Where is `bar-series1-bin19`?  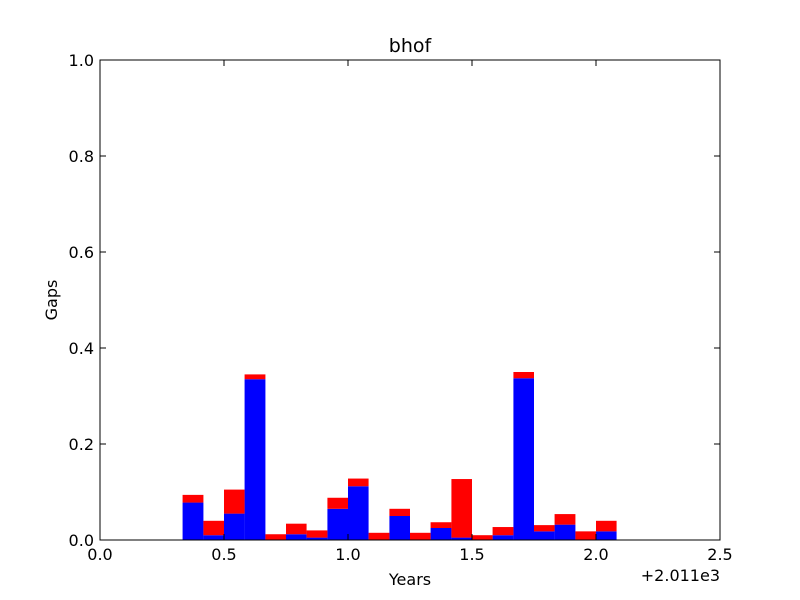 bar-series1-bin19 is located at coordinates (565, 532).